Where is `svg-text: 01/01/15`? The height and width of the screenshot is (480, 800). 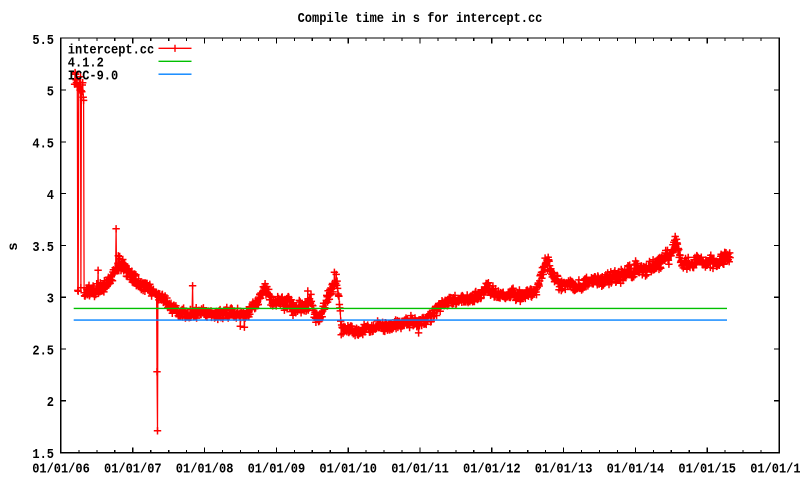 svg-text: 01/01/15 is located at coordinates (707, 469).